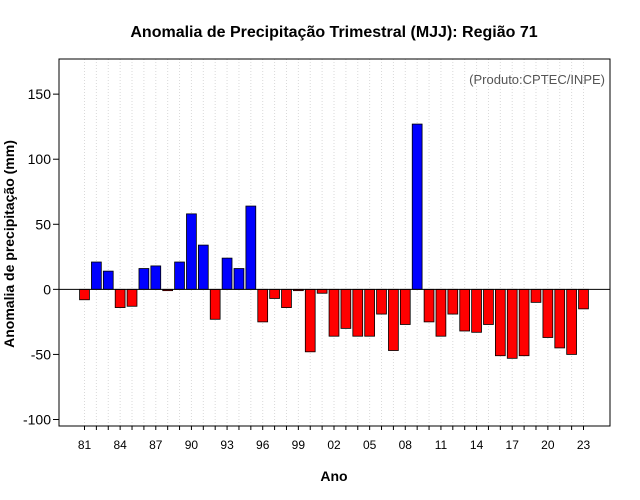 The image size is (640, 500). What do you see at coordinates (536, 295) in the screenshot?
I see `bar-2019` at bounding box center [536, 295].